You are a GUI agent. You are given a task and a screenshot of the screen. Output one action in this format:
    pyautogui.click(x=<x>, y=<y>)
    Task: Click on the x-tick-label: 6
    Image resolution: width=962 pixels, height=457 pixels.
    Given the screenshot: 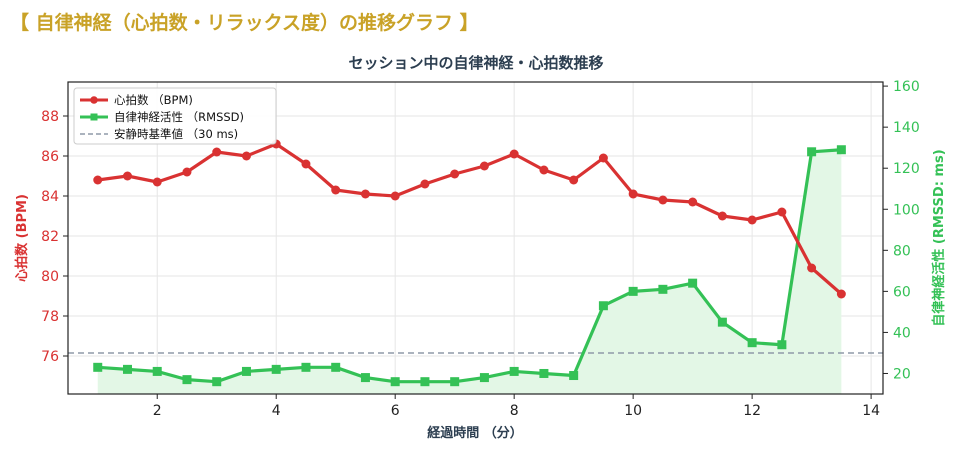 What is the action you would take?
    pyautogui.click(x=395, y=411)
    